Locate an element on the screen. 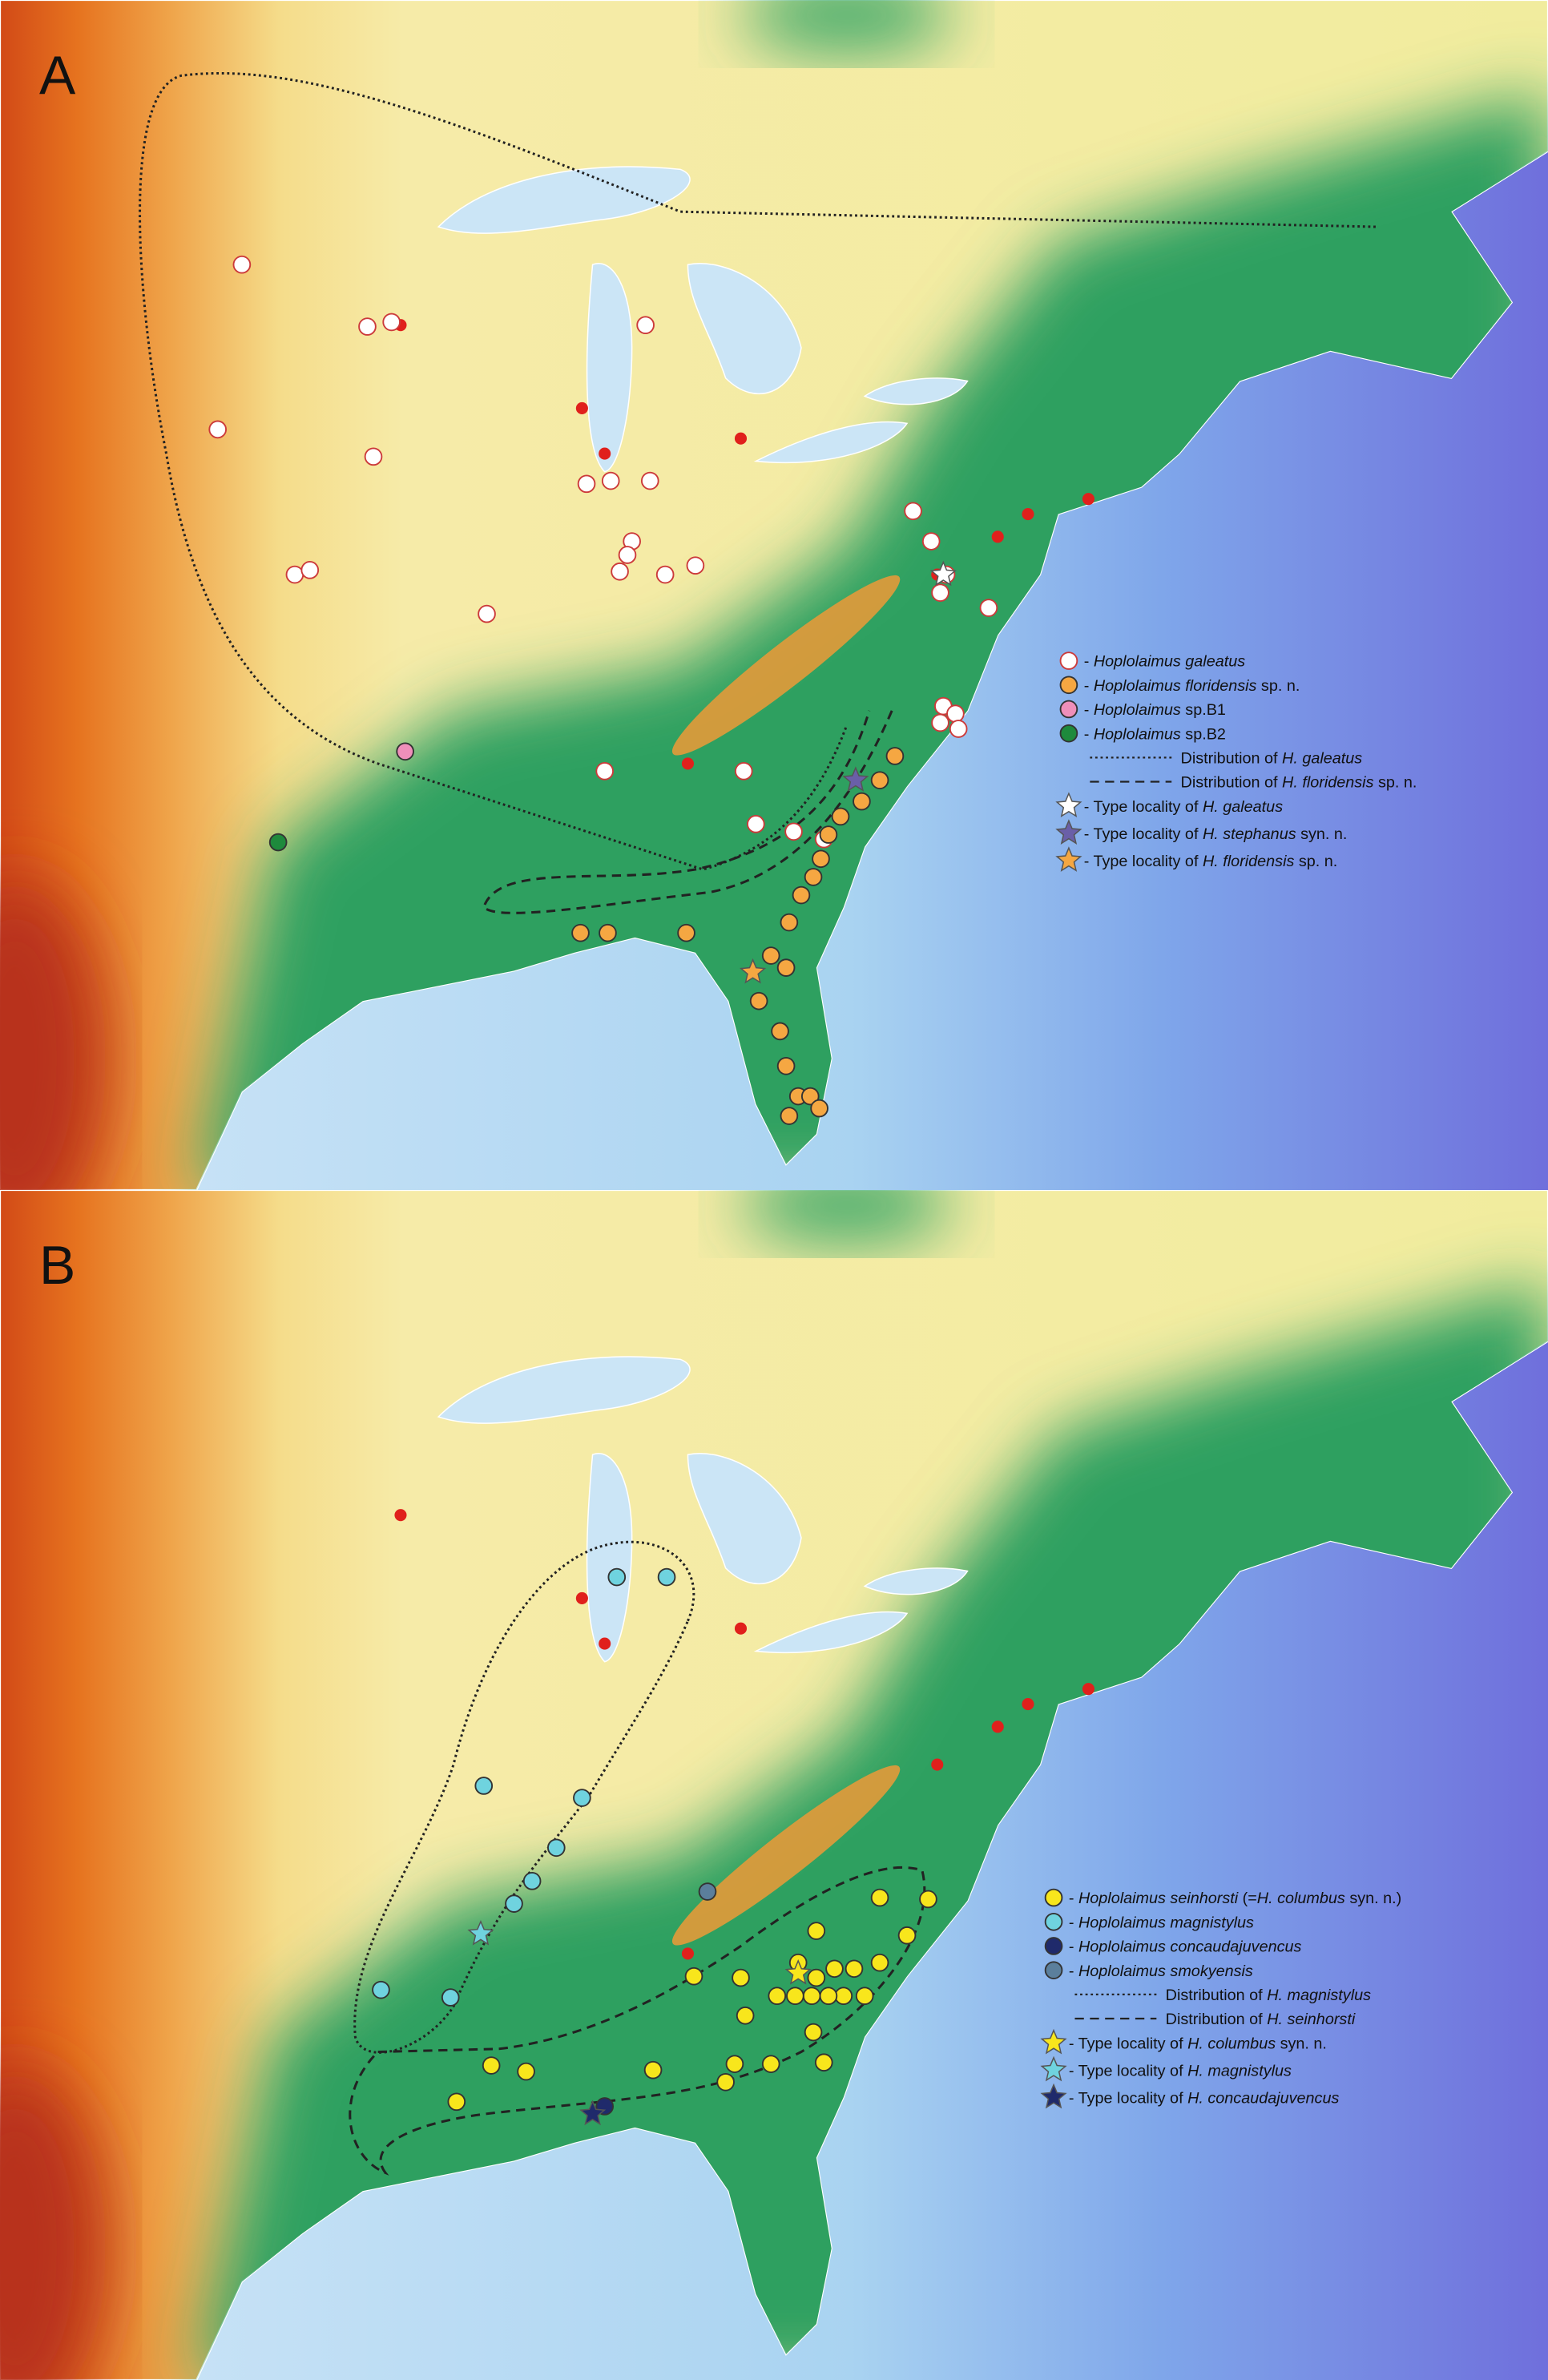 The height and width of the screenshot is (2380, 1548). legend-label: - Type locality of H. concaudajuvencus is located at coordinates (1204, 2098).